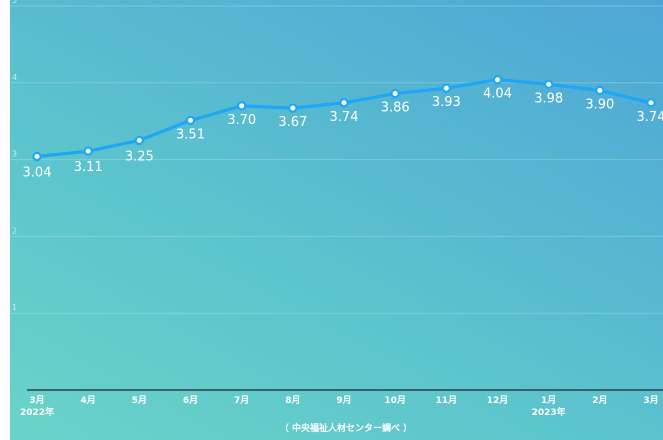  Describe the element at coordinates (447, 400) in the screenshot. I see `x-tick-label: 11月` at that location.